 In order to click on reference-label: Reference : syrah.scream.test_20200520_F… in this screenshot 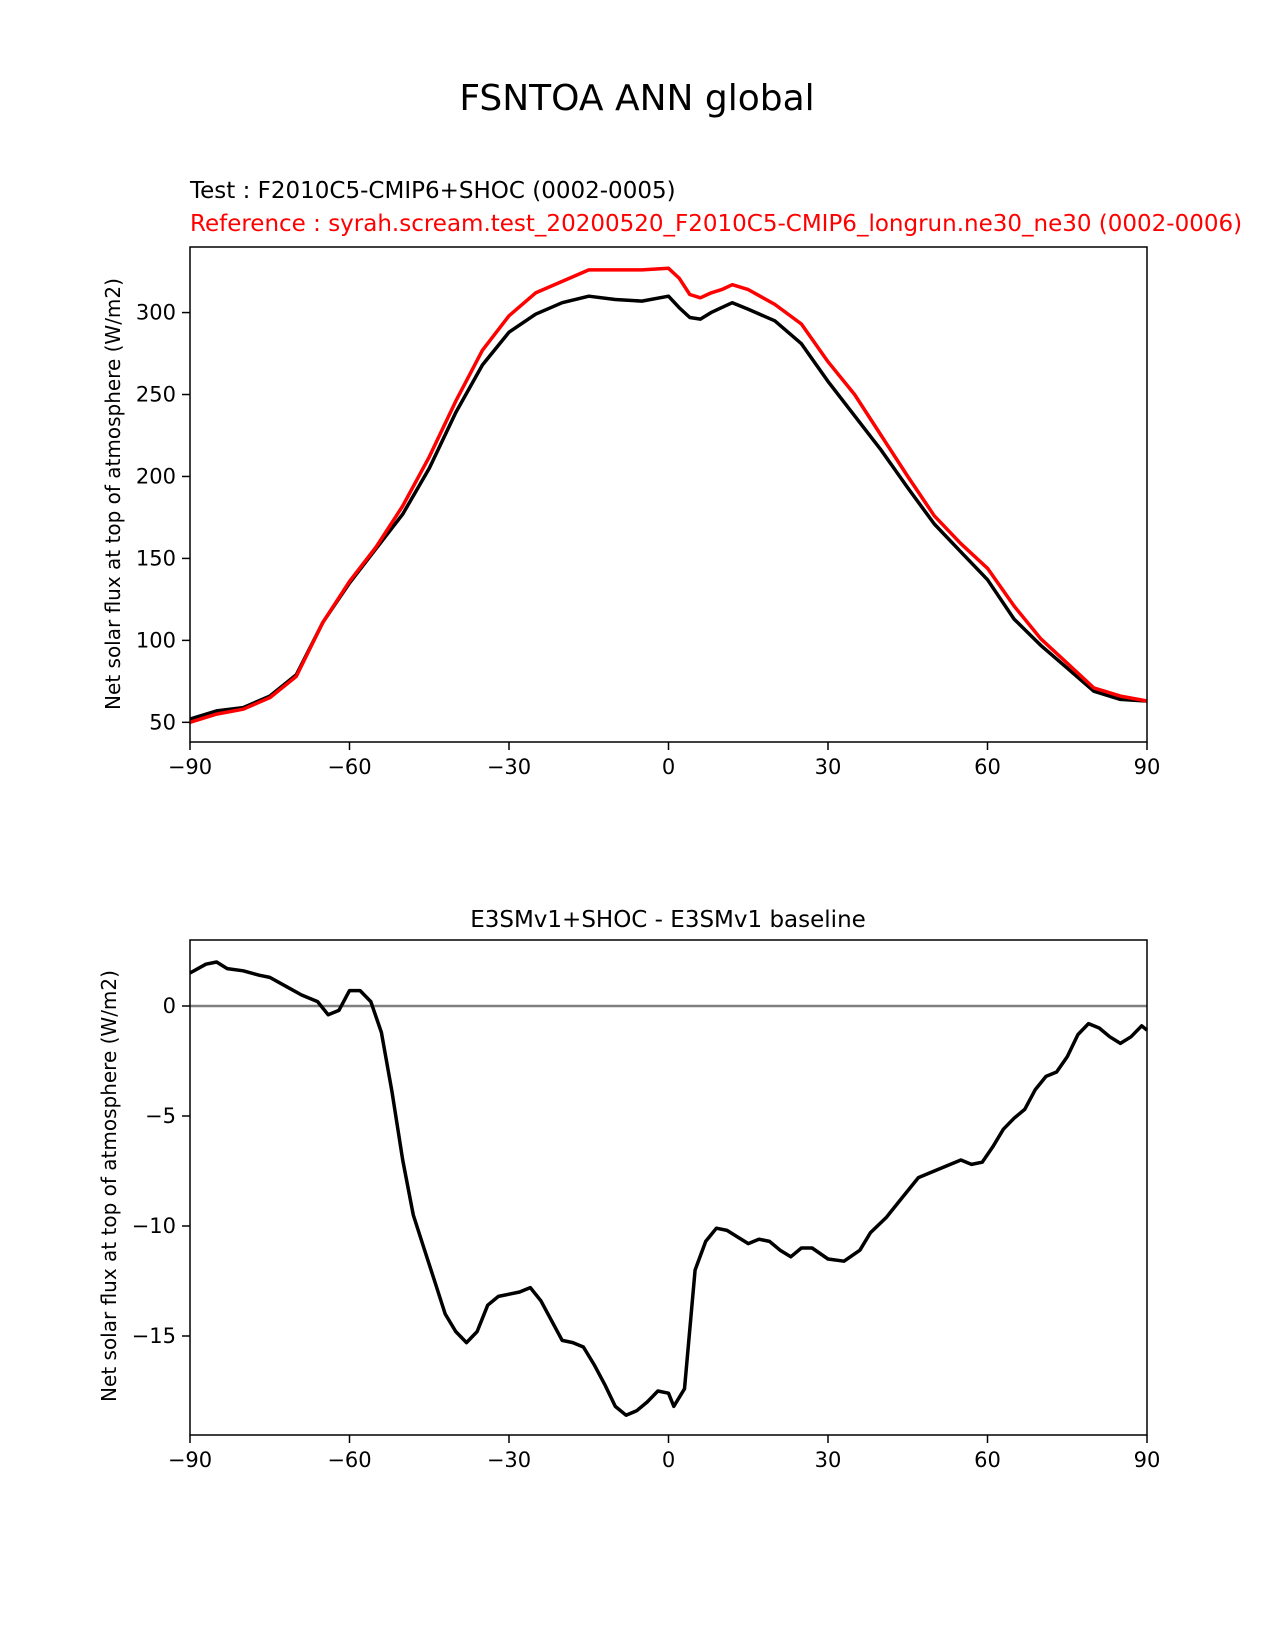, I will do `click(716, 224)`.